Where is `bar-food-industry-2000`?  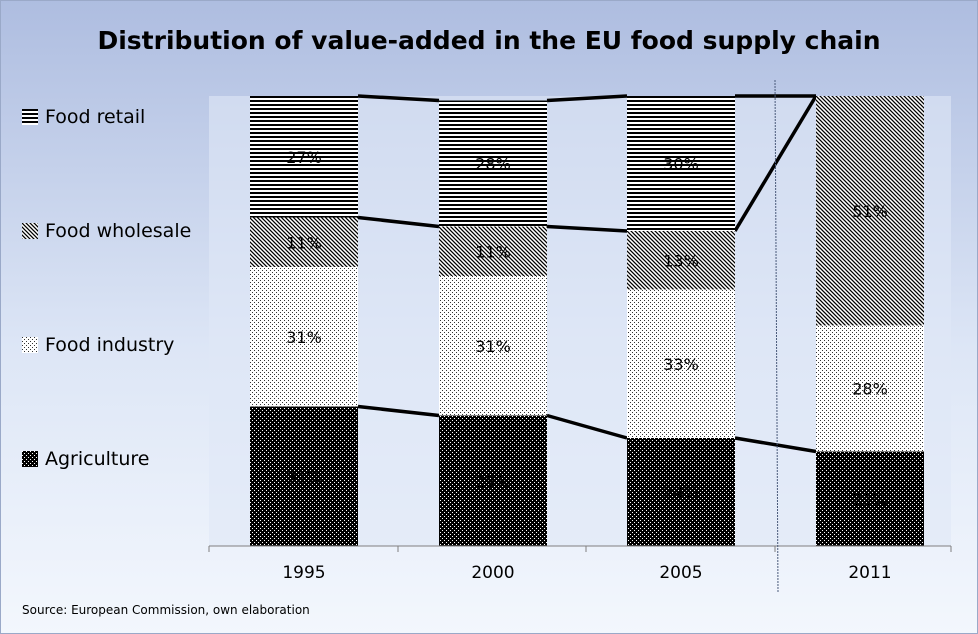 bar-food-industry-2000 is located at coordinates (493, 346).